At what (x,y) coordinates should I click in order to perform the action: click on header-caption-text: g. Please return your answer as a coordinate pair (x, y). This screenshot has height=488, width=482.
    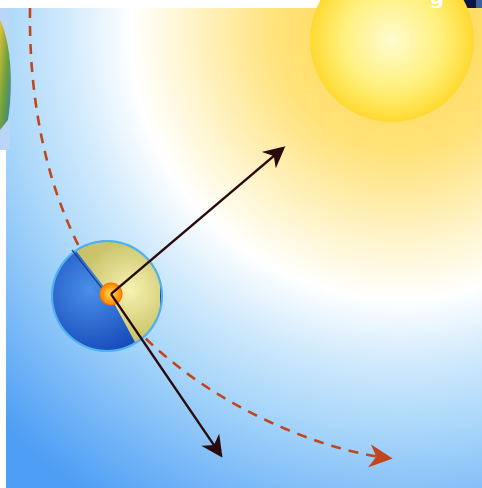
    Looking at the image, I should click on (437, 3).